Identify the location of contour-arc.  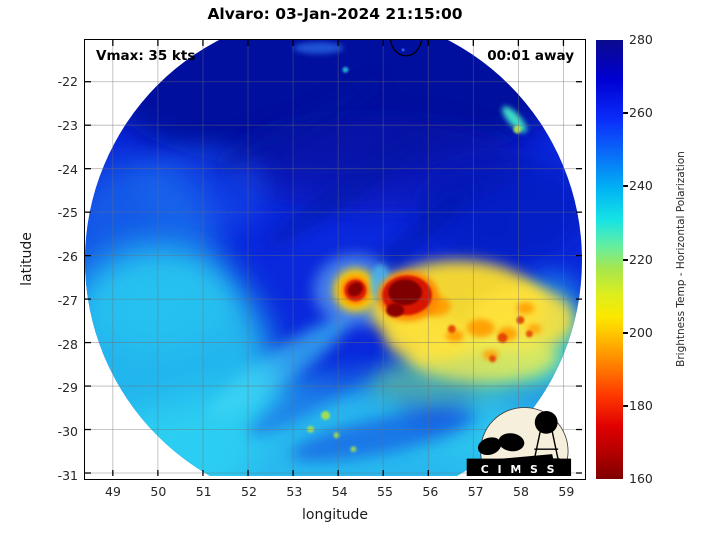
(406, 48).